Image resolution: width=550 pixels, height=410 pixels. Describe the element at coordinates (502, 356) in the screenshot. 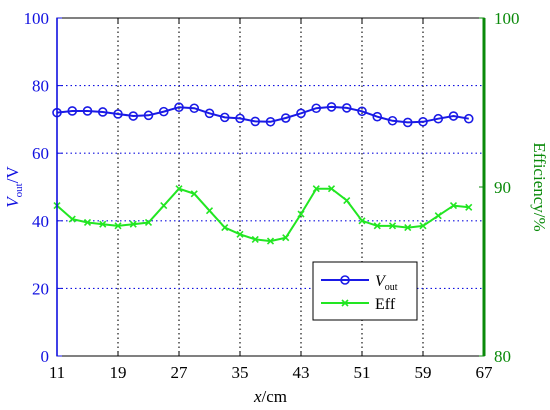

I see `y-right-tick-label: 80` at that location.